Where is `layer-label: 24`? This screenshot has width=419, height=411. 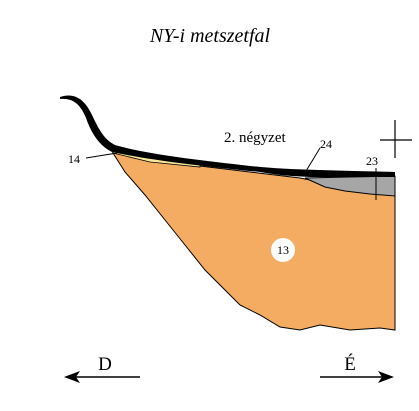 layer-label: 24 is located at coordinates (326, 144).